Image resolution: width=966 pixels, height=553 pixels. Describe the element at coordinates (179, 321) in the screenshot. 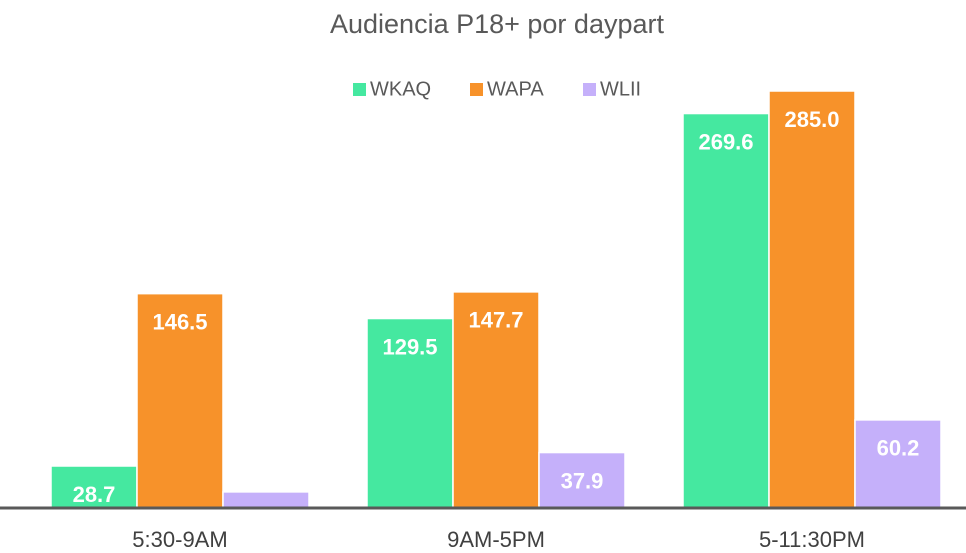

I see `data-label: 146.5` at that location.